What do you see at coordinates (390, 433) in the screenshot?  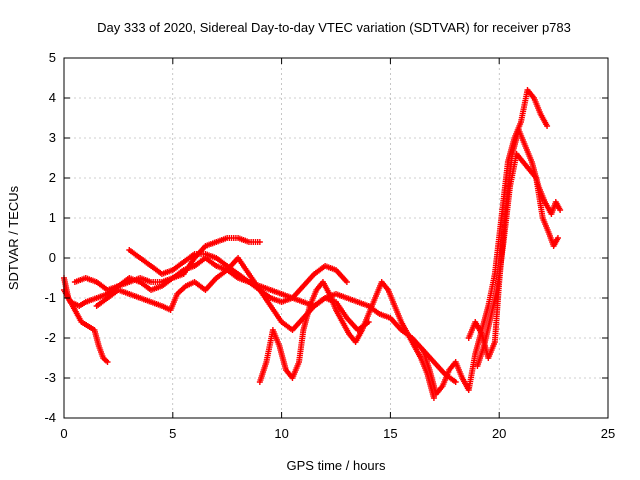 I see `x-tick-label: 15` at bounding box center [390, 433].